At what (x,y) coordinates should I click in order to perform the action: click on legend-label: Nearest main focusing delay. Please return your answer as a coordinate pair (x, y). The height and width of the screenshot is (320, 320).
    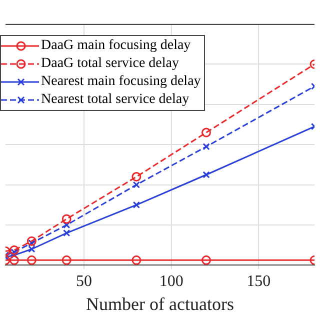
    Looking at the image, I should click on (121, 82).